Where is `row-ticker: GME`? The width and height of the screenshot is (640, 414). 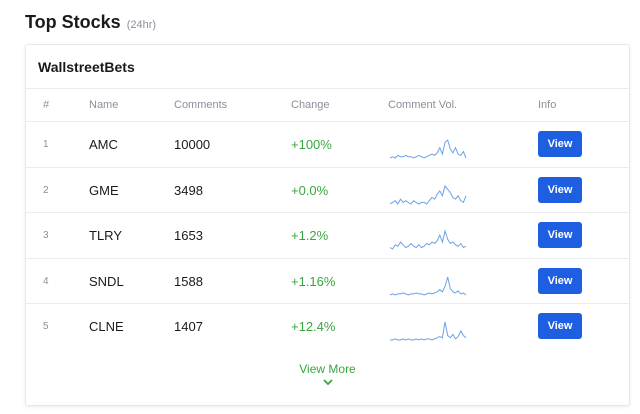
row-ticker: GME is located at coordinates (104, 190).